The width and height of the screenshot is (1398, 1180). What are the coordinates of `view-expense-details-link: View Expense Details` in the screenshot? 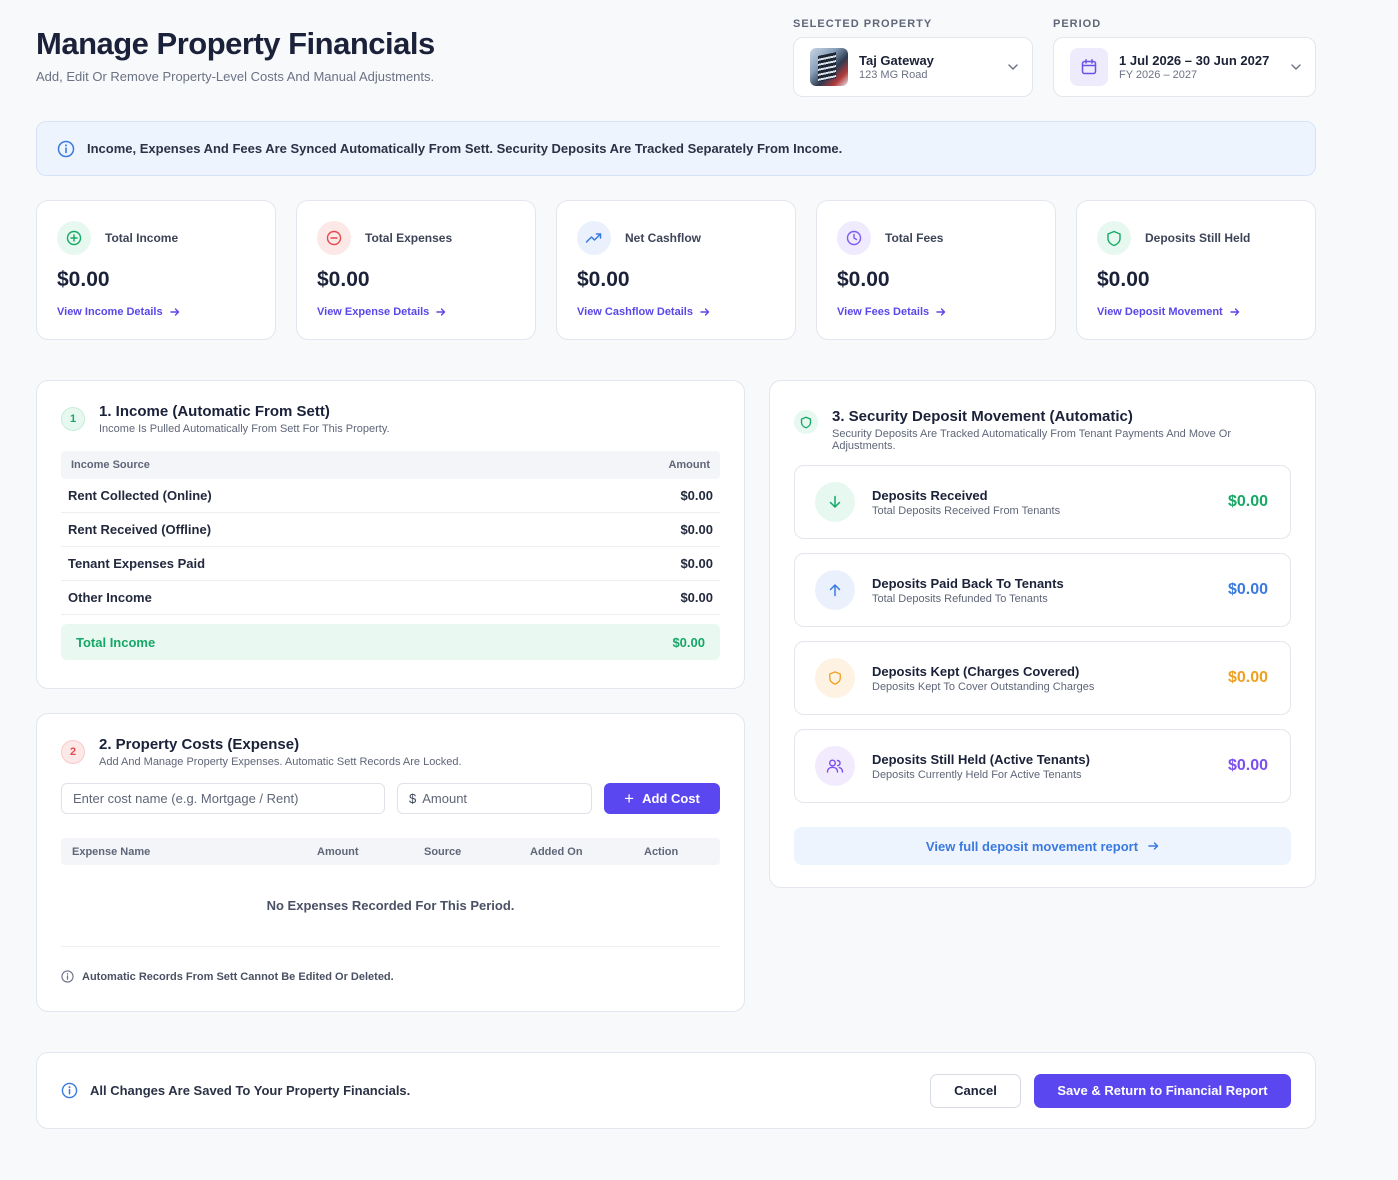 It's located at (416, 312).